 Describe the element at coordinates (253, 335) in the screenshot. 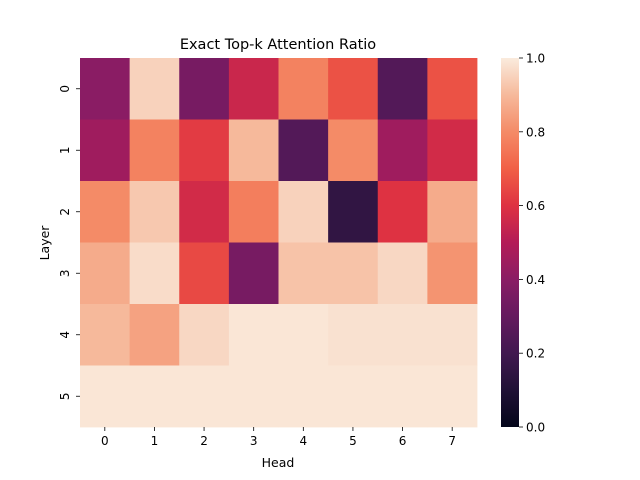

I see `heatmap-cell-r4-c3` at that location.